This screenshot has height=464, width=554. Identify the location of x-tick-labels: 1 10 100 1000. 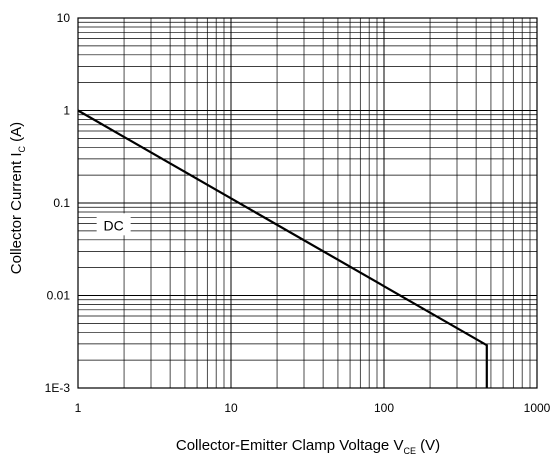
(313, 408).